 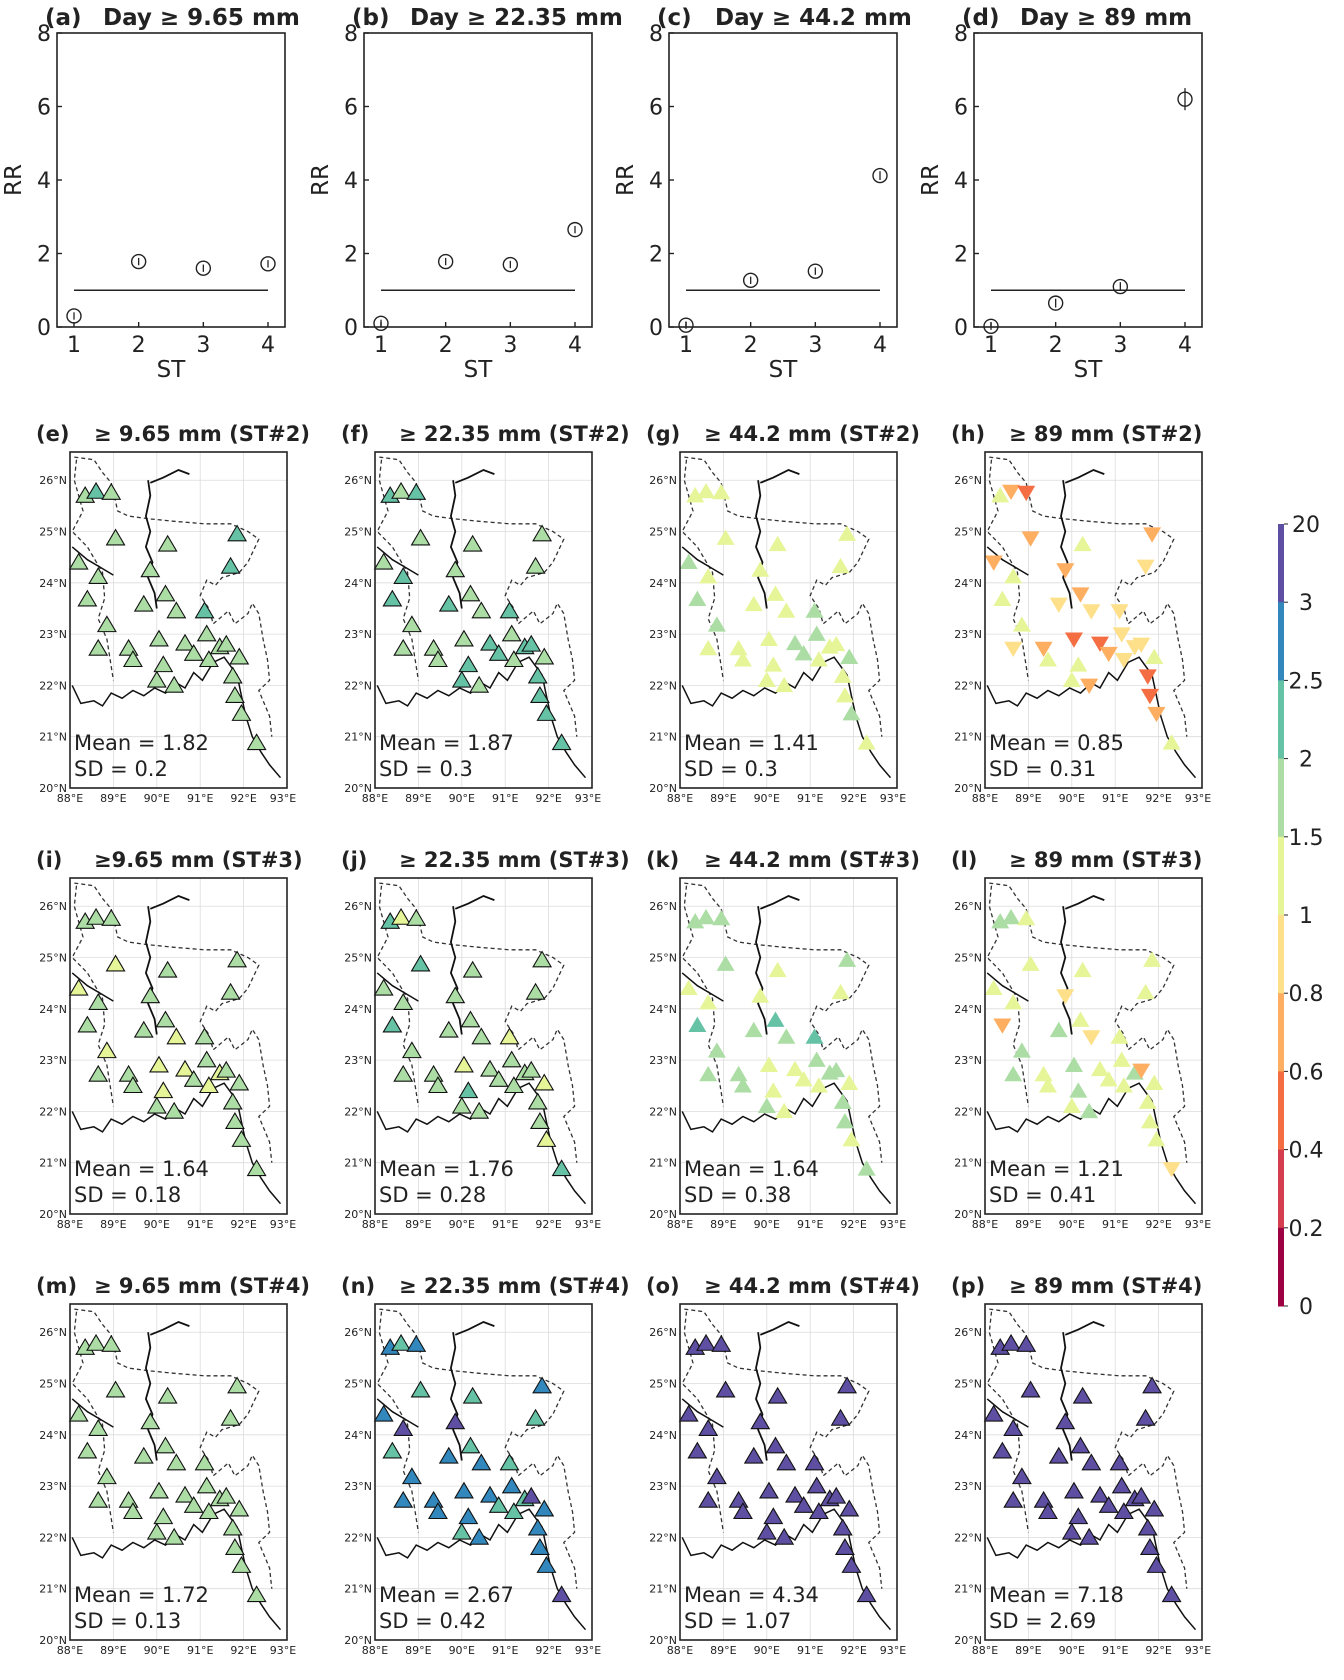 I want to click on lat-tick-label: 23°N, so click(x=358, y=1486).